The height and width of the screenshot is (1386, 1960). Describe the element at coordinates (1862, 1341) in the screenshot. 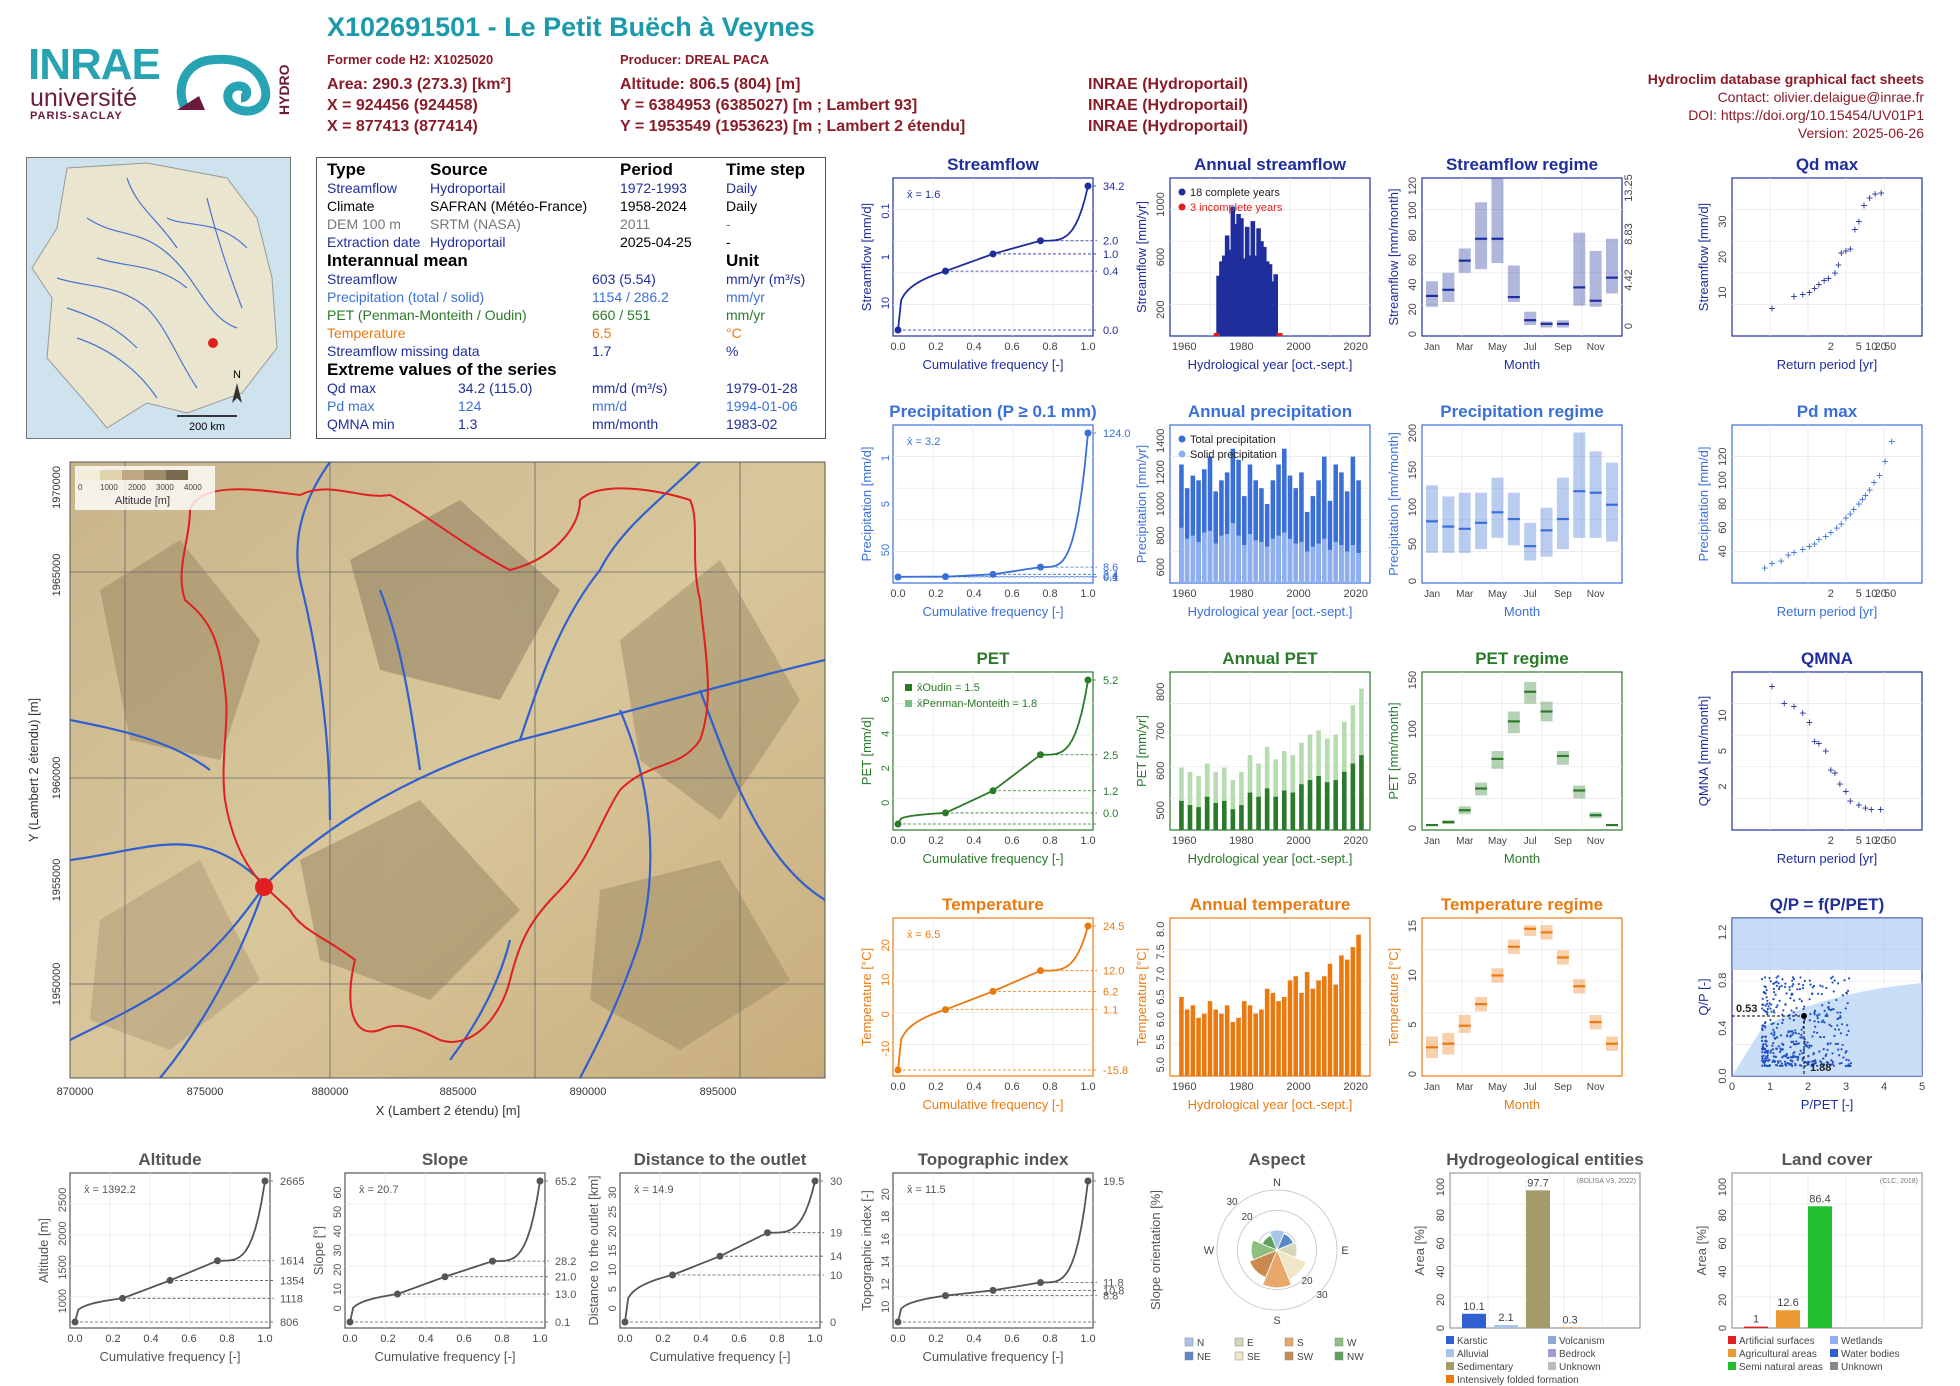

I see `legend-label: Wetlands` at that location.